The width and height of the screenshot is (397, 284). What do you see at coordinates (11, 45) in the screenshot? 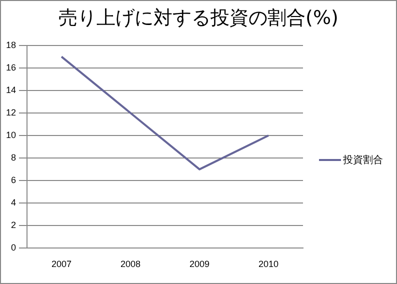
I see `y-tick-label: 18` at bounding box center [11, 45].